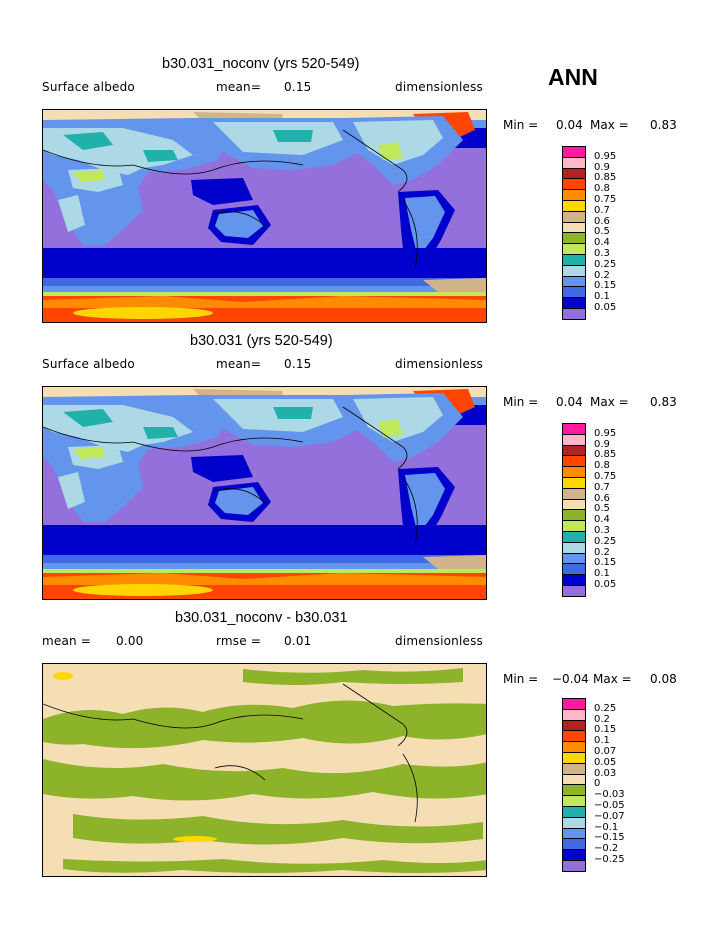 The width and height of the screenshot is (723, 935). Describe the element at coordinates (261, 64) in the screenshot. I see `panel-title: b30.031_noconv (yrs 520-549)` at that location.